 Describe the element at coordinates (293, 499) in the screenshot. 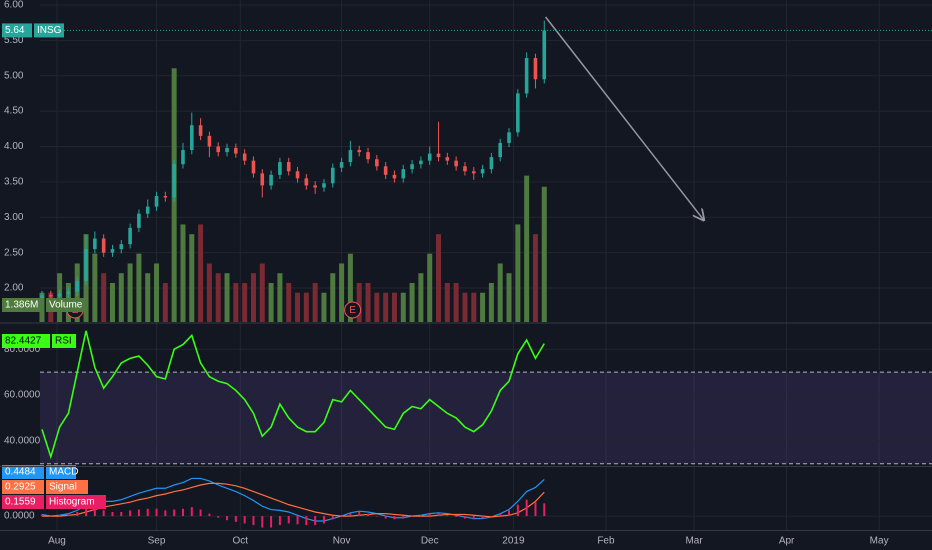

I see `macd-line` at that location.